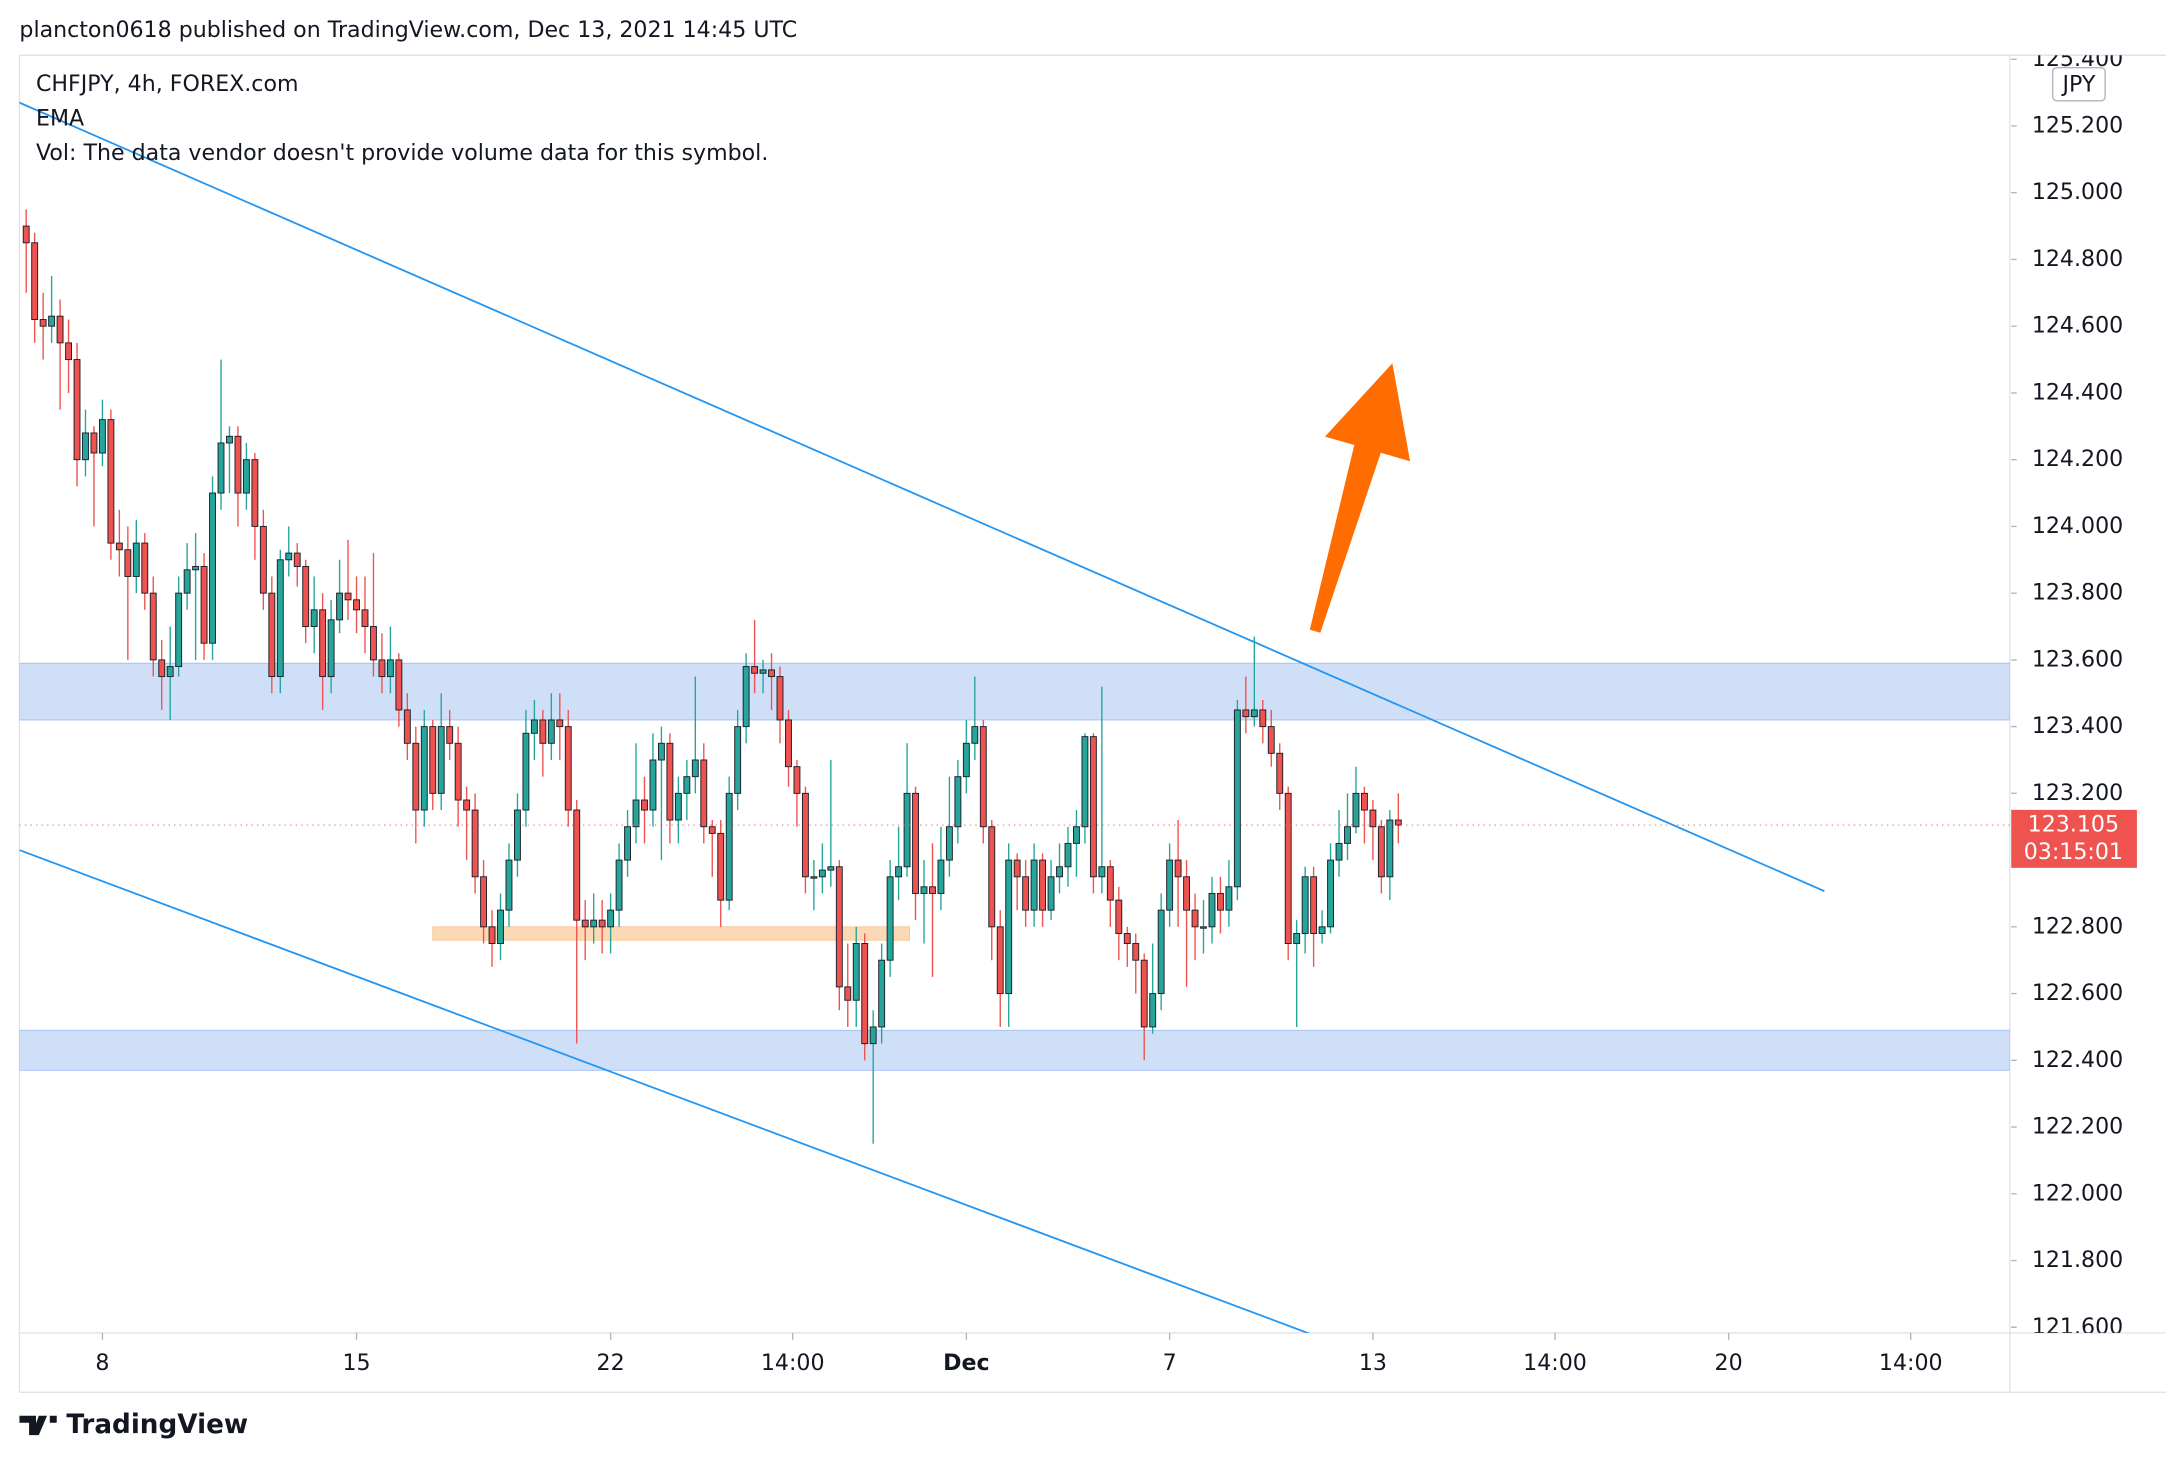 This screenshot has width=2166, height=1460. What do you see at coordinates (2077, 1327) in the screenshot?
I see `y-tick-label: 121.600` at bounding box center [2077, 1327].